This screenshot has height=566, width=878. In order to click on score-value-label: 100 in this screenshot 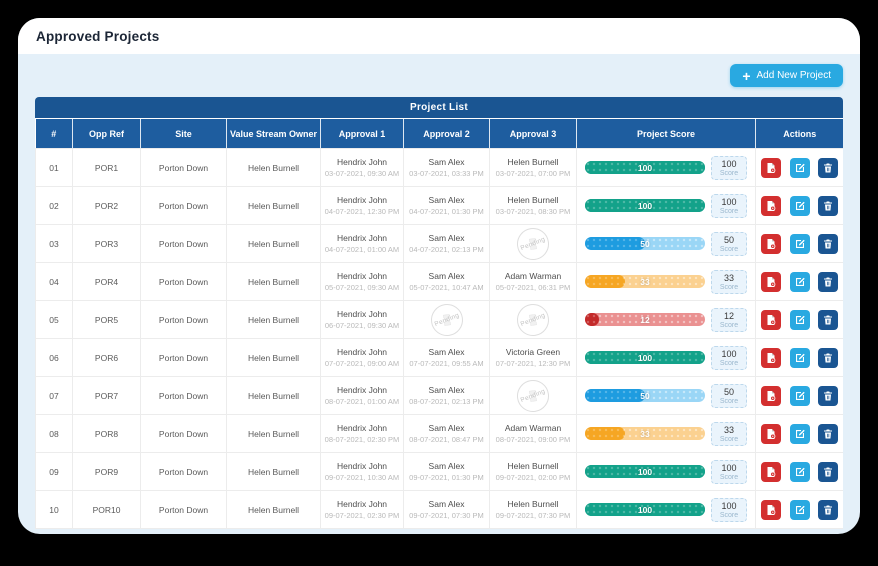, I will do `click(645, 509)`.